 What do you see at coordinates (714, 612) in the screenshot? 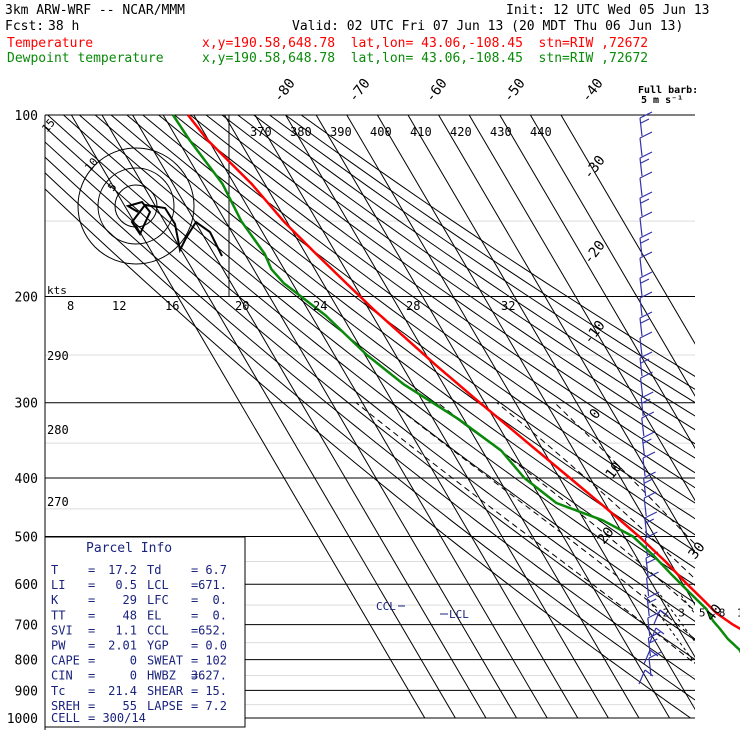
I see `temperature-right-label: 40` at bounding box center [714, 612].